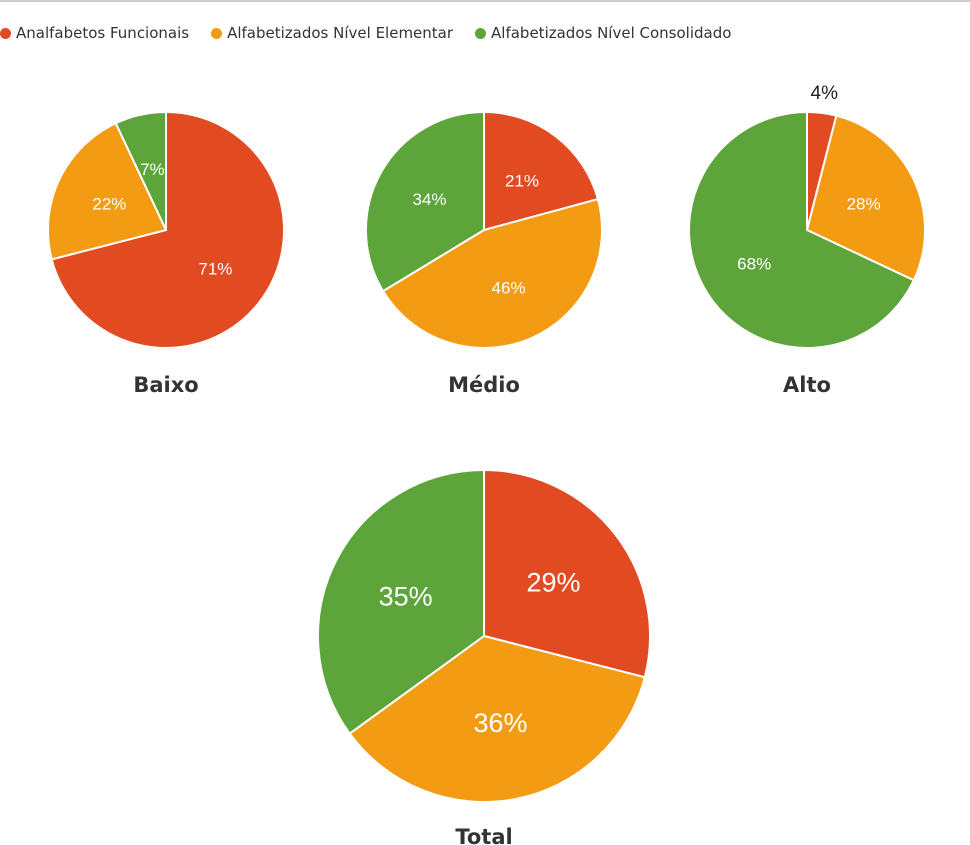 The width and height of the screenshot is (970, 845). I want to click on slice-label: 29%, so click(553, 583).